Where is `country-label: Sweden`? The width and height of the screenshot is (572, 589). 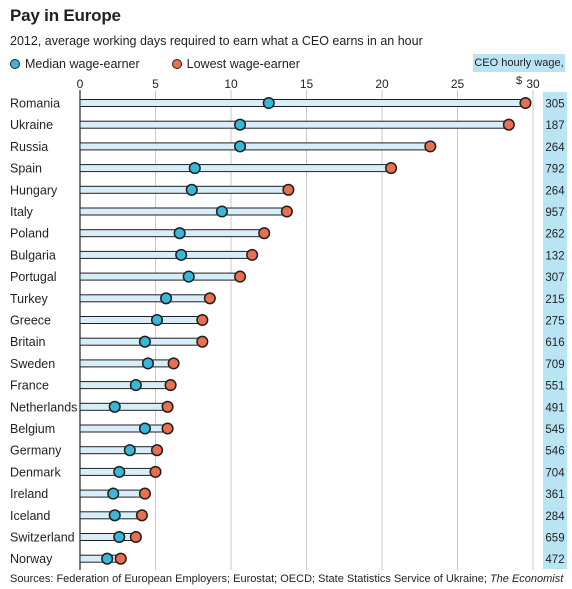
country-label: Sweden is located at coordinates (32, 364).